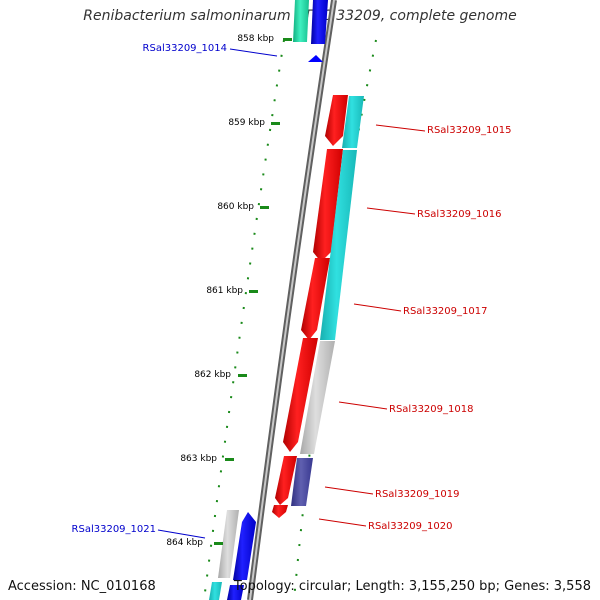  Describe the element at coordinates (445, 311) in the screenshot. I see `gene-label-rsal33209-1017: RSal33209_1017` at that location.